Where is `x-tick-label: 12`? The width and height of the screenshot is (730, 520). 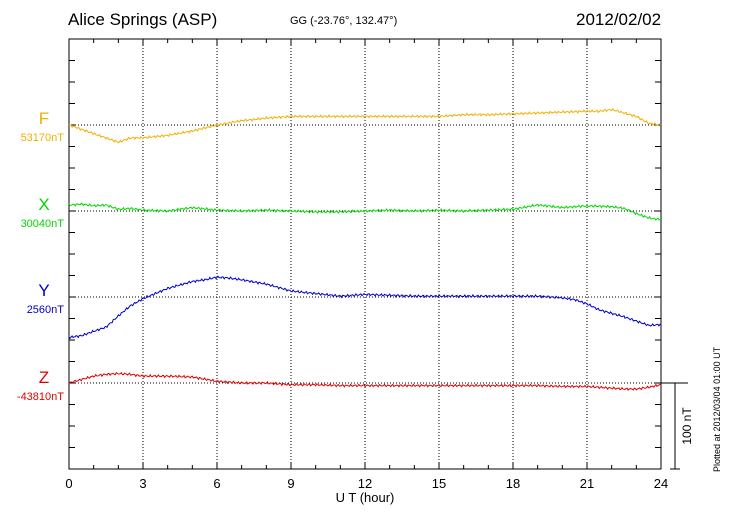
x-tick-label: 12 is located at coordinates (365, 483).